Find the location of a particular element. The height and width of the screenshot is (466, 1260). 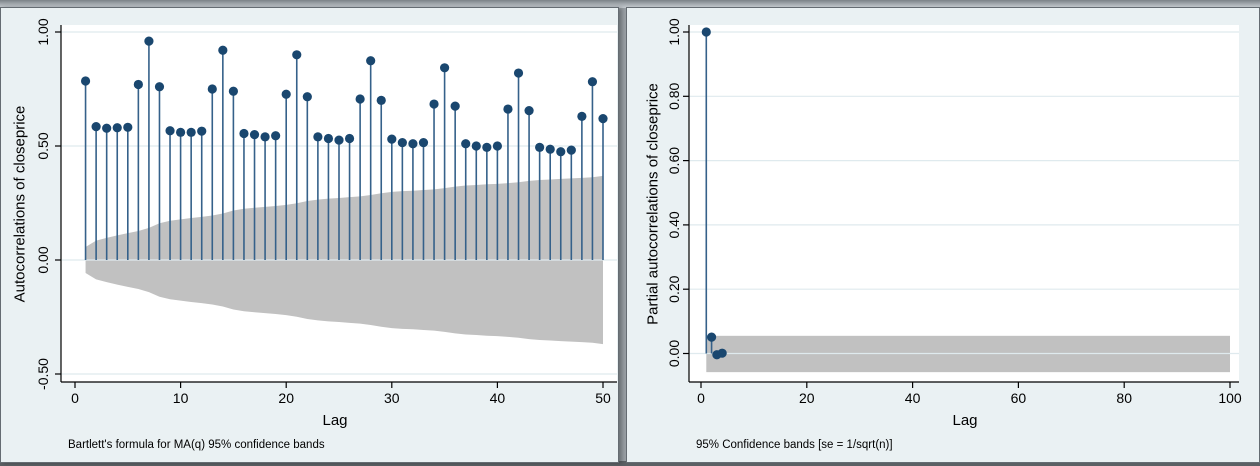

acf-x-tick-label: 40 is located at coordinates (498, 398).